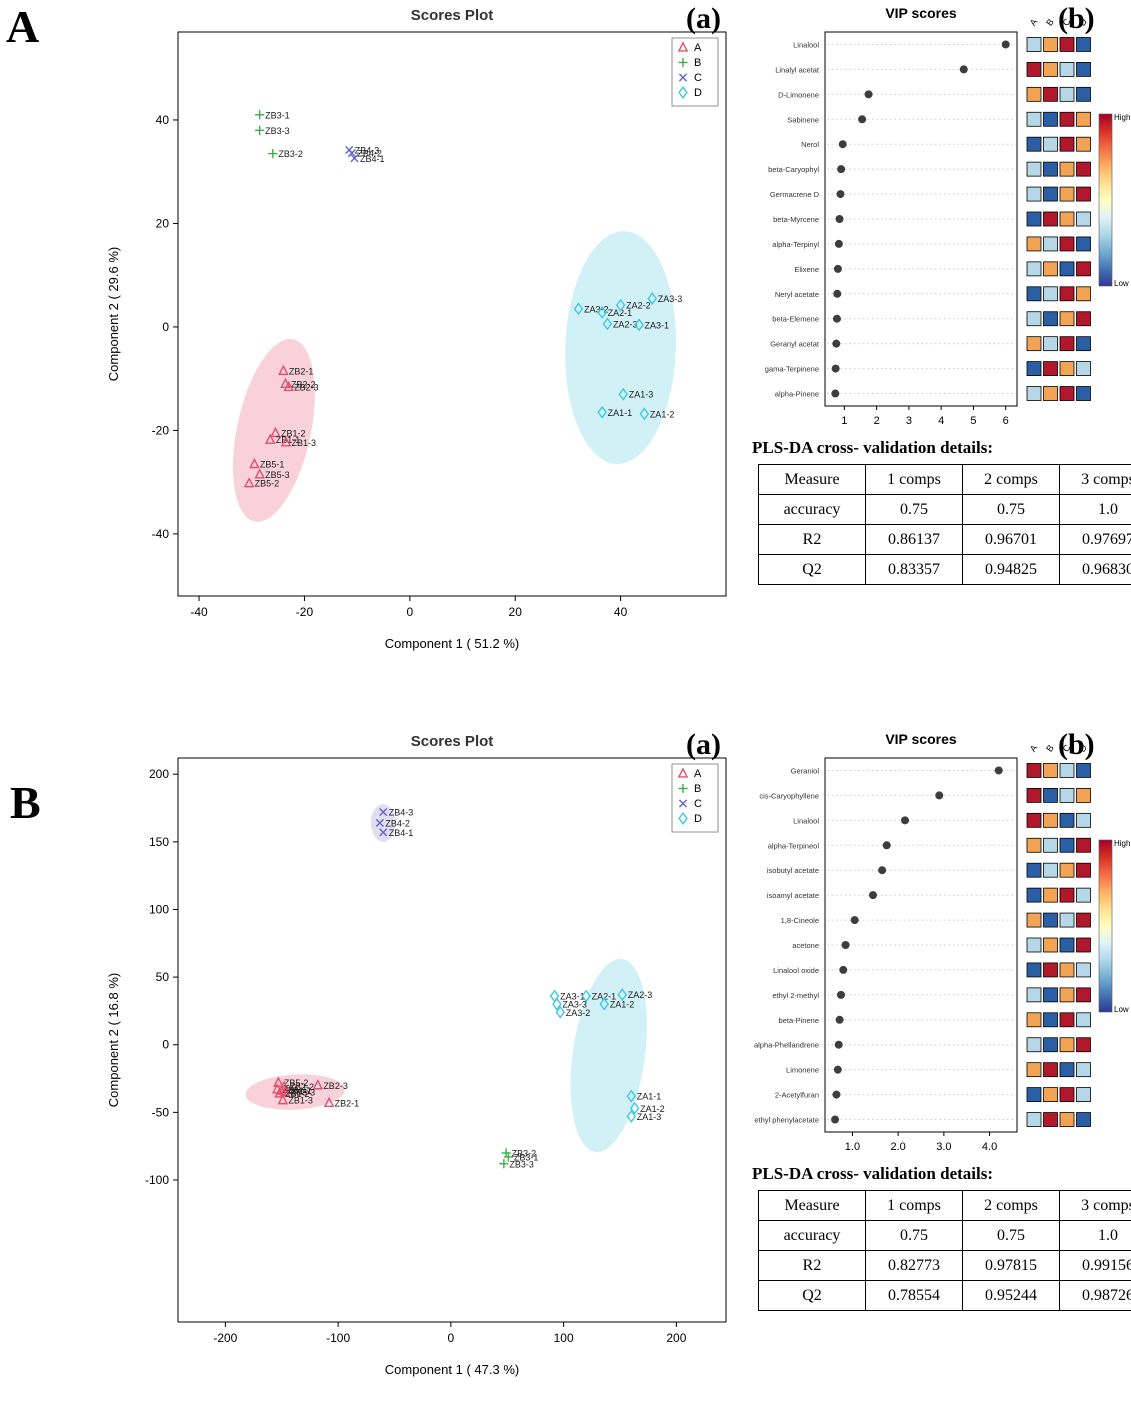 The height and width of the screenshot is (1420, 1131). Describe the element at coordinates (662, 414) in the screenshot. I see `point-label: ZA1-2` at that location.